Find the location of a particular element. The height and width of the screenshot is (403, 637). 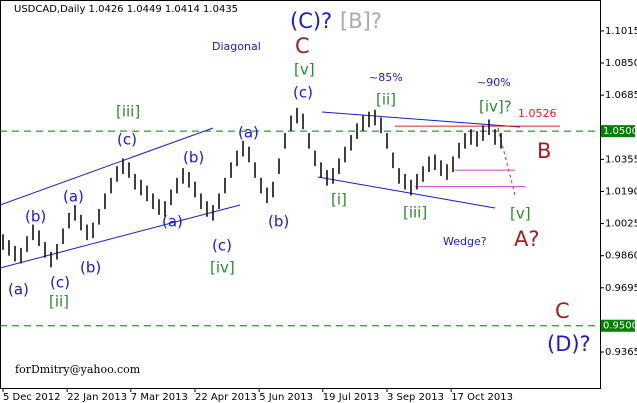

x-tick-label: 17 Oct 2013 is located at coordinates (482, 397).